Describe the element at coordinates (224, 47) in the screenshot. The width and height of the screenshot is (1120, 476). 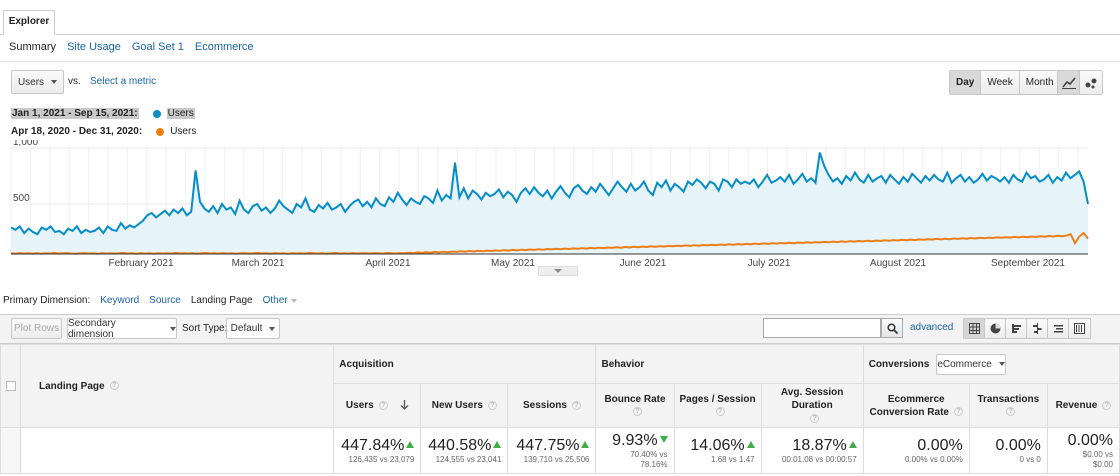
I see `tab-ecommerce: Ecommerce` at that location.